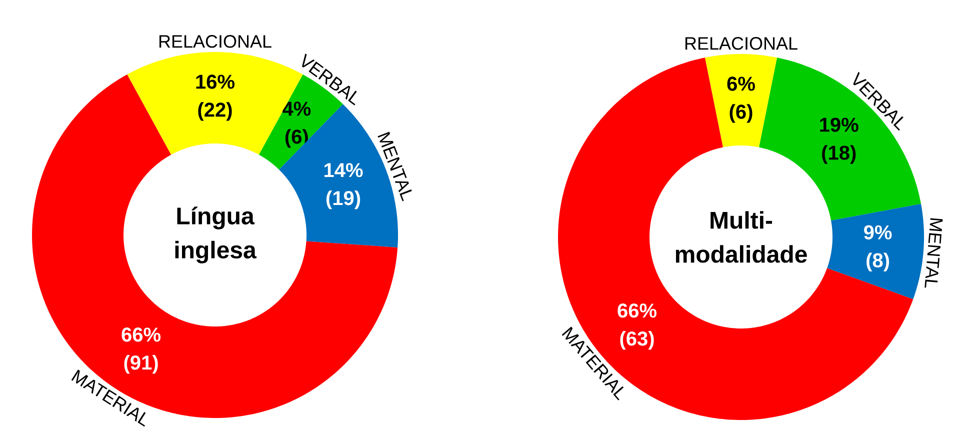  What do you see at coordinates (216, 235) in the screenshot?
I see `text: Língua inglesa` at bounding box center [216, 235].